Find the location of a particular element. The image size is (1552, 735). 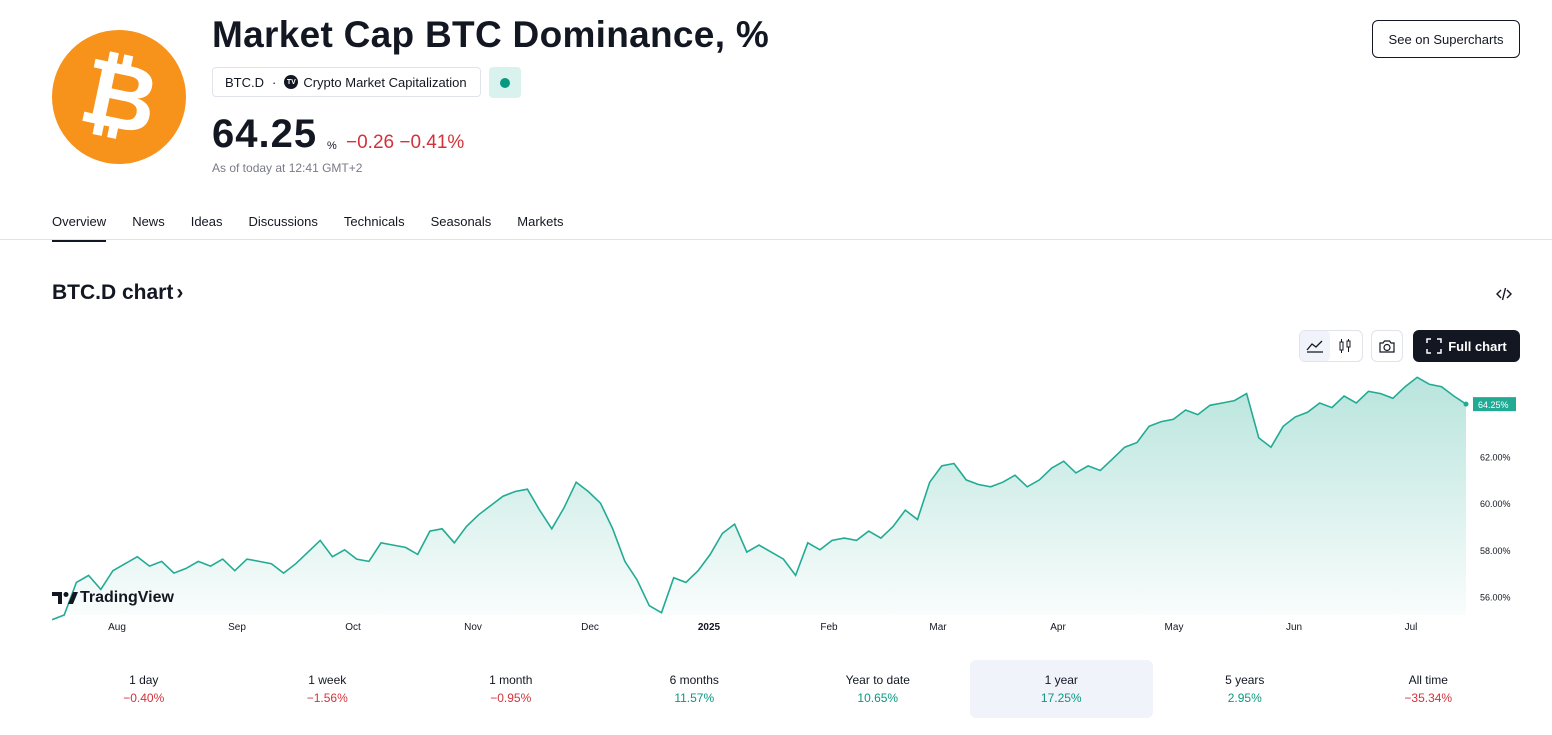

symbol-label: BTC.D is located at coordinates (244, 82).